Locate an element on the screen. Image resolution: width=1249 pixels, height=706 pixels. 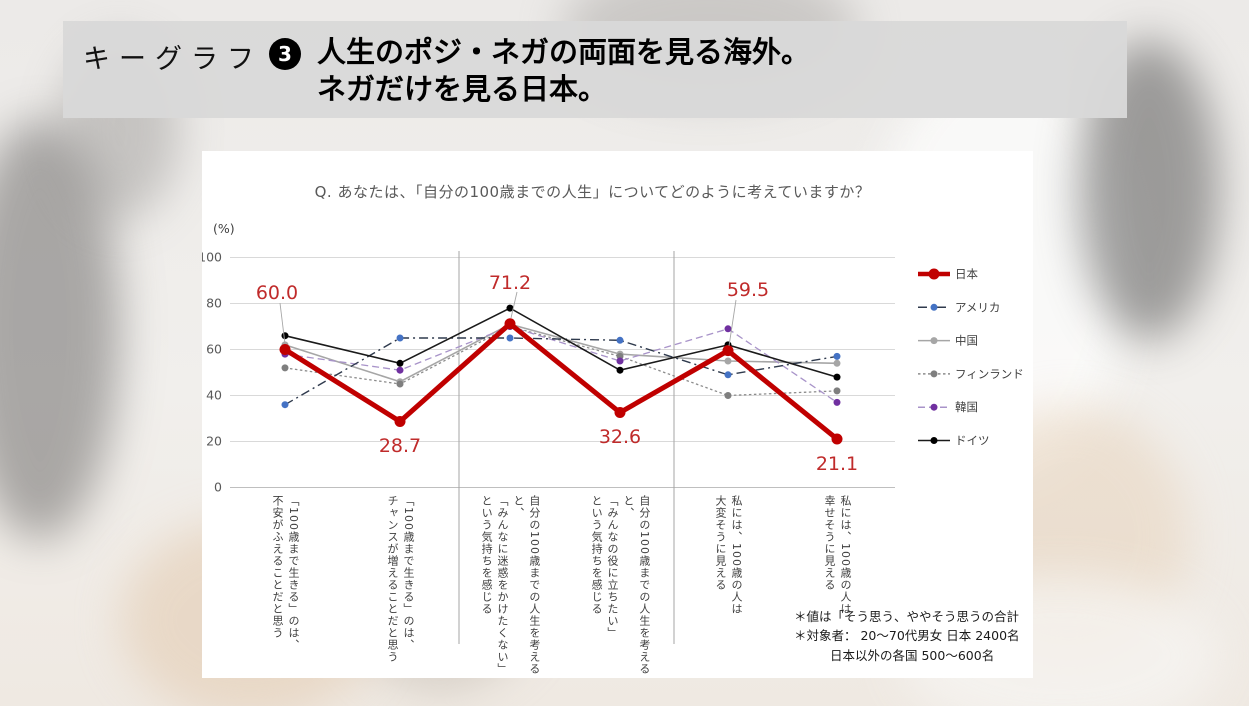
legend-label: 日本 is located at coordinates (966, 274).